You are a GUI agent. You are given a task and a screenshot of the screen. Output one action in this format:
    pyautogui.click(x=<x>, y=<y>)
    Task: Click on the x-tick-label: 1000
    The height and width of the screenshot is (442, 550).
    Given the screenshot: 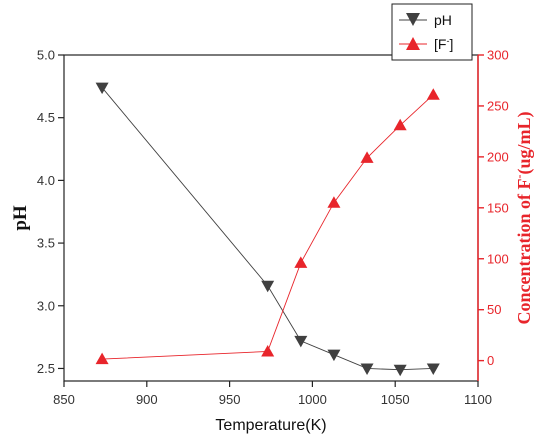 What is the action you would take?
    pyautogui.click(x=312, y=399)
    